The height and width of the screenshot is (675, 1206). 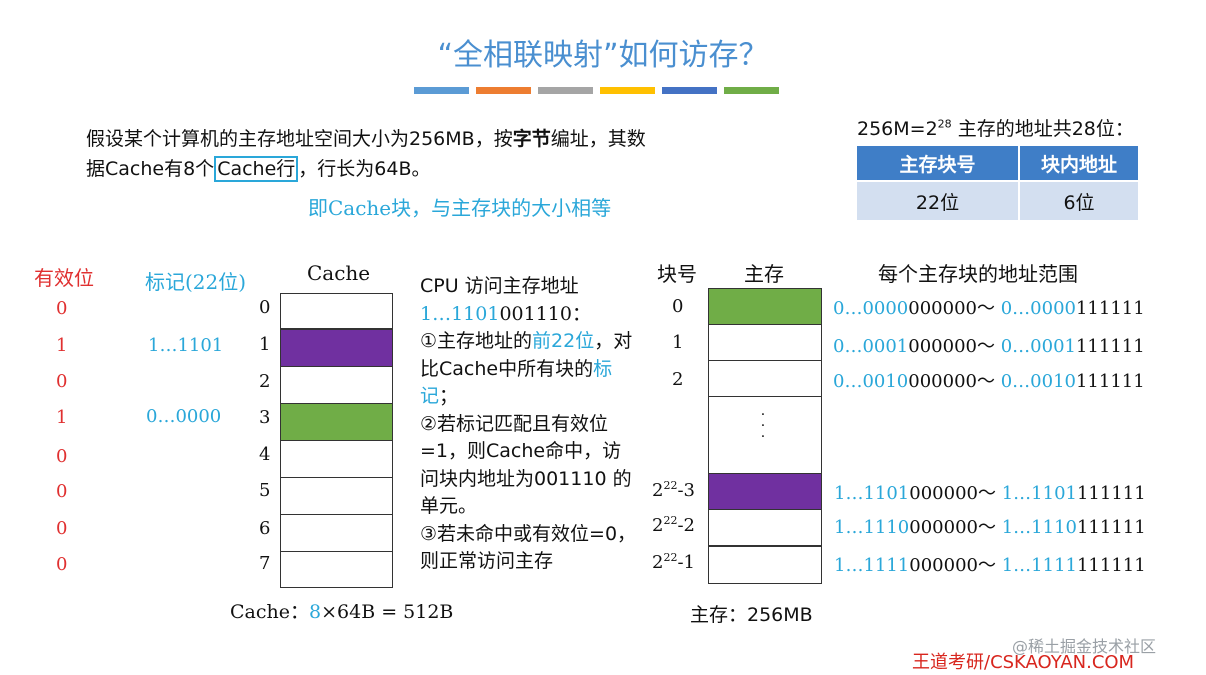 What do you see at coordinates (673, 525) in the screenshot?
I see `block-label: 222-2` at bounding box center [673, 525].